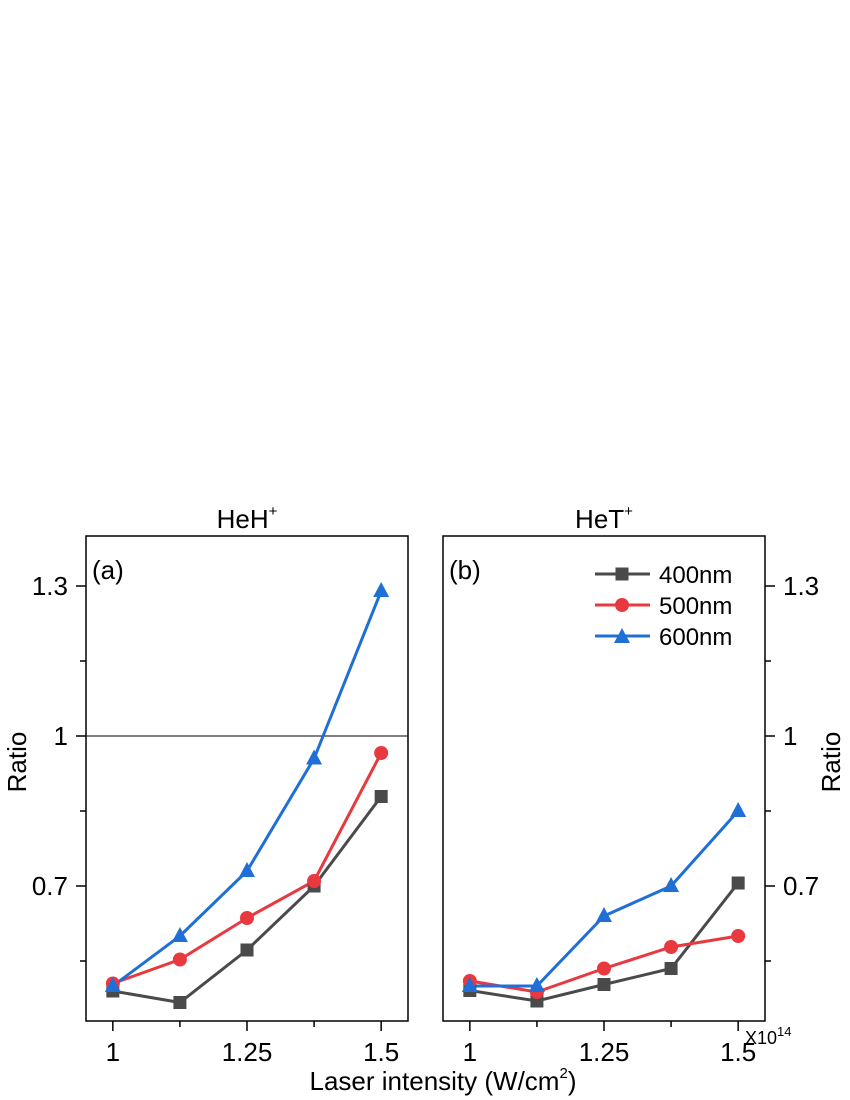 This screenshot has width=850, height=1100. I want to click on panel-b-line-600nm, so click(604, 898).